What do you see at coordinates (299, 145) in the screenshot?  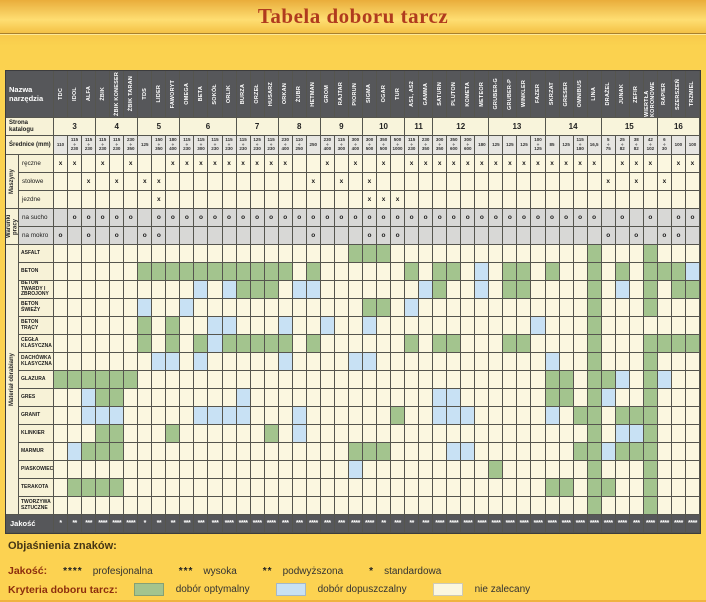 I see `diameter-cell: 110 ÷ 250` at bounding box center [299, 145].